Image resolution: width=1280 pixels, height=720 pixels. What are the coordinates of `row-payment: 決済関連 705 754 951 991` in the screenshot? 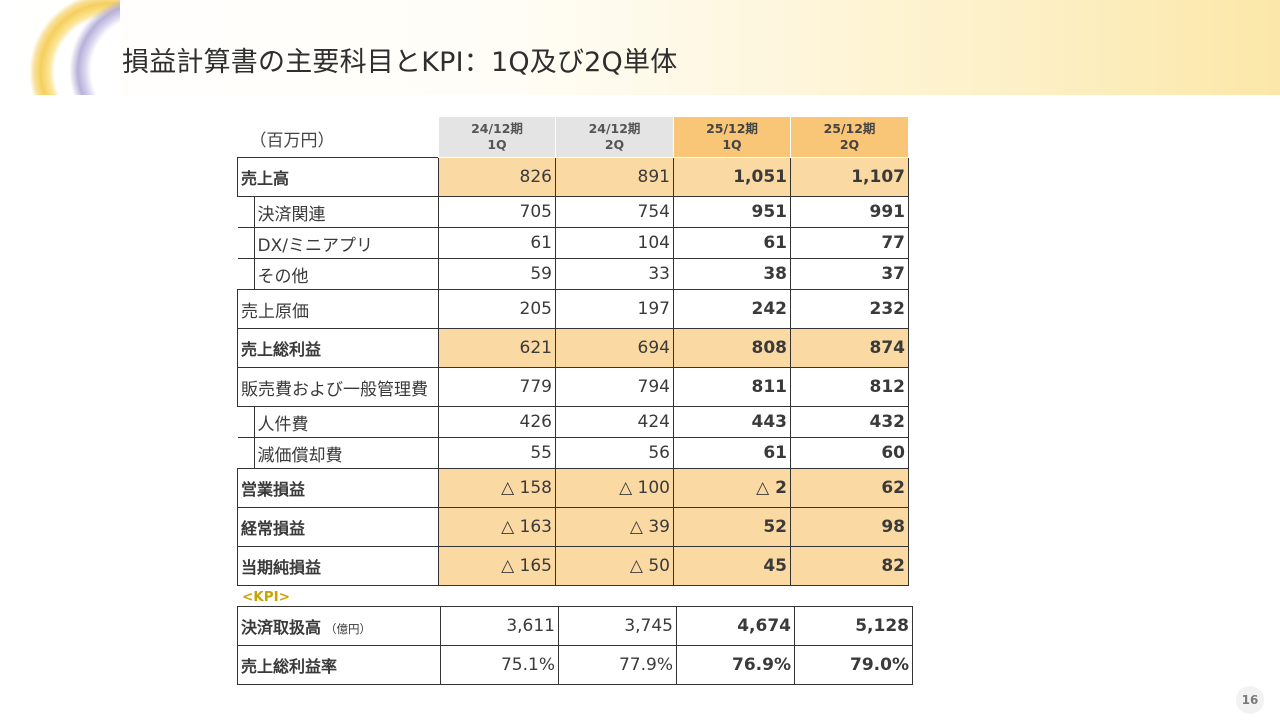 It's located at (573, 212).